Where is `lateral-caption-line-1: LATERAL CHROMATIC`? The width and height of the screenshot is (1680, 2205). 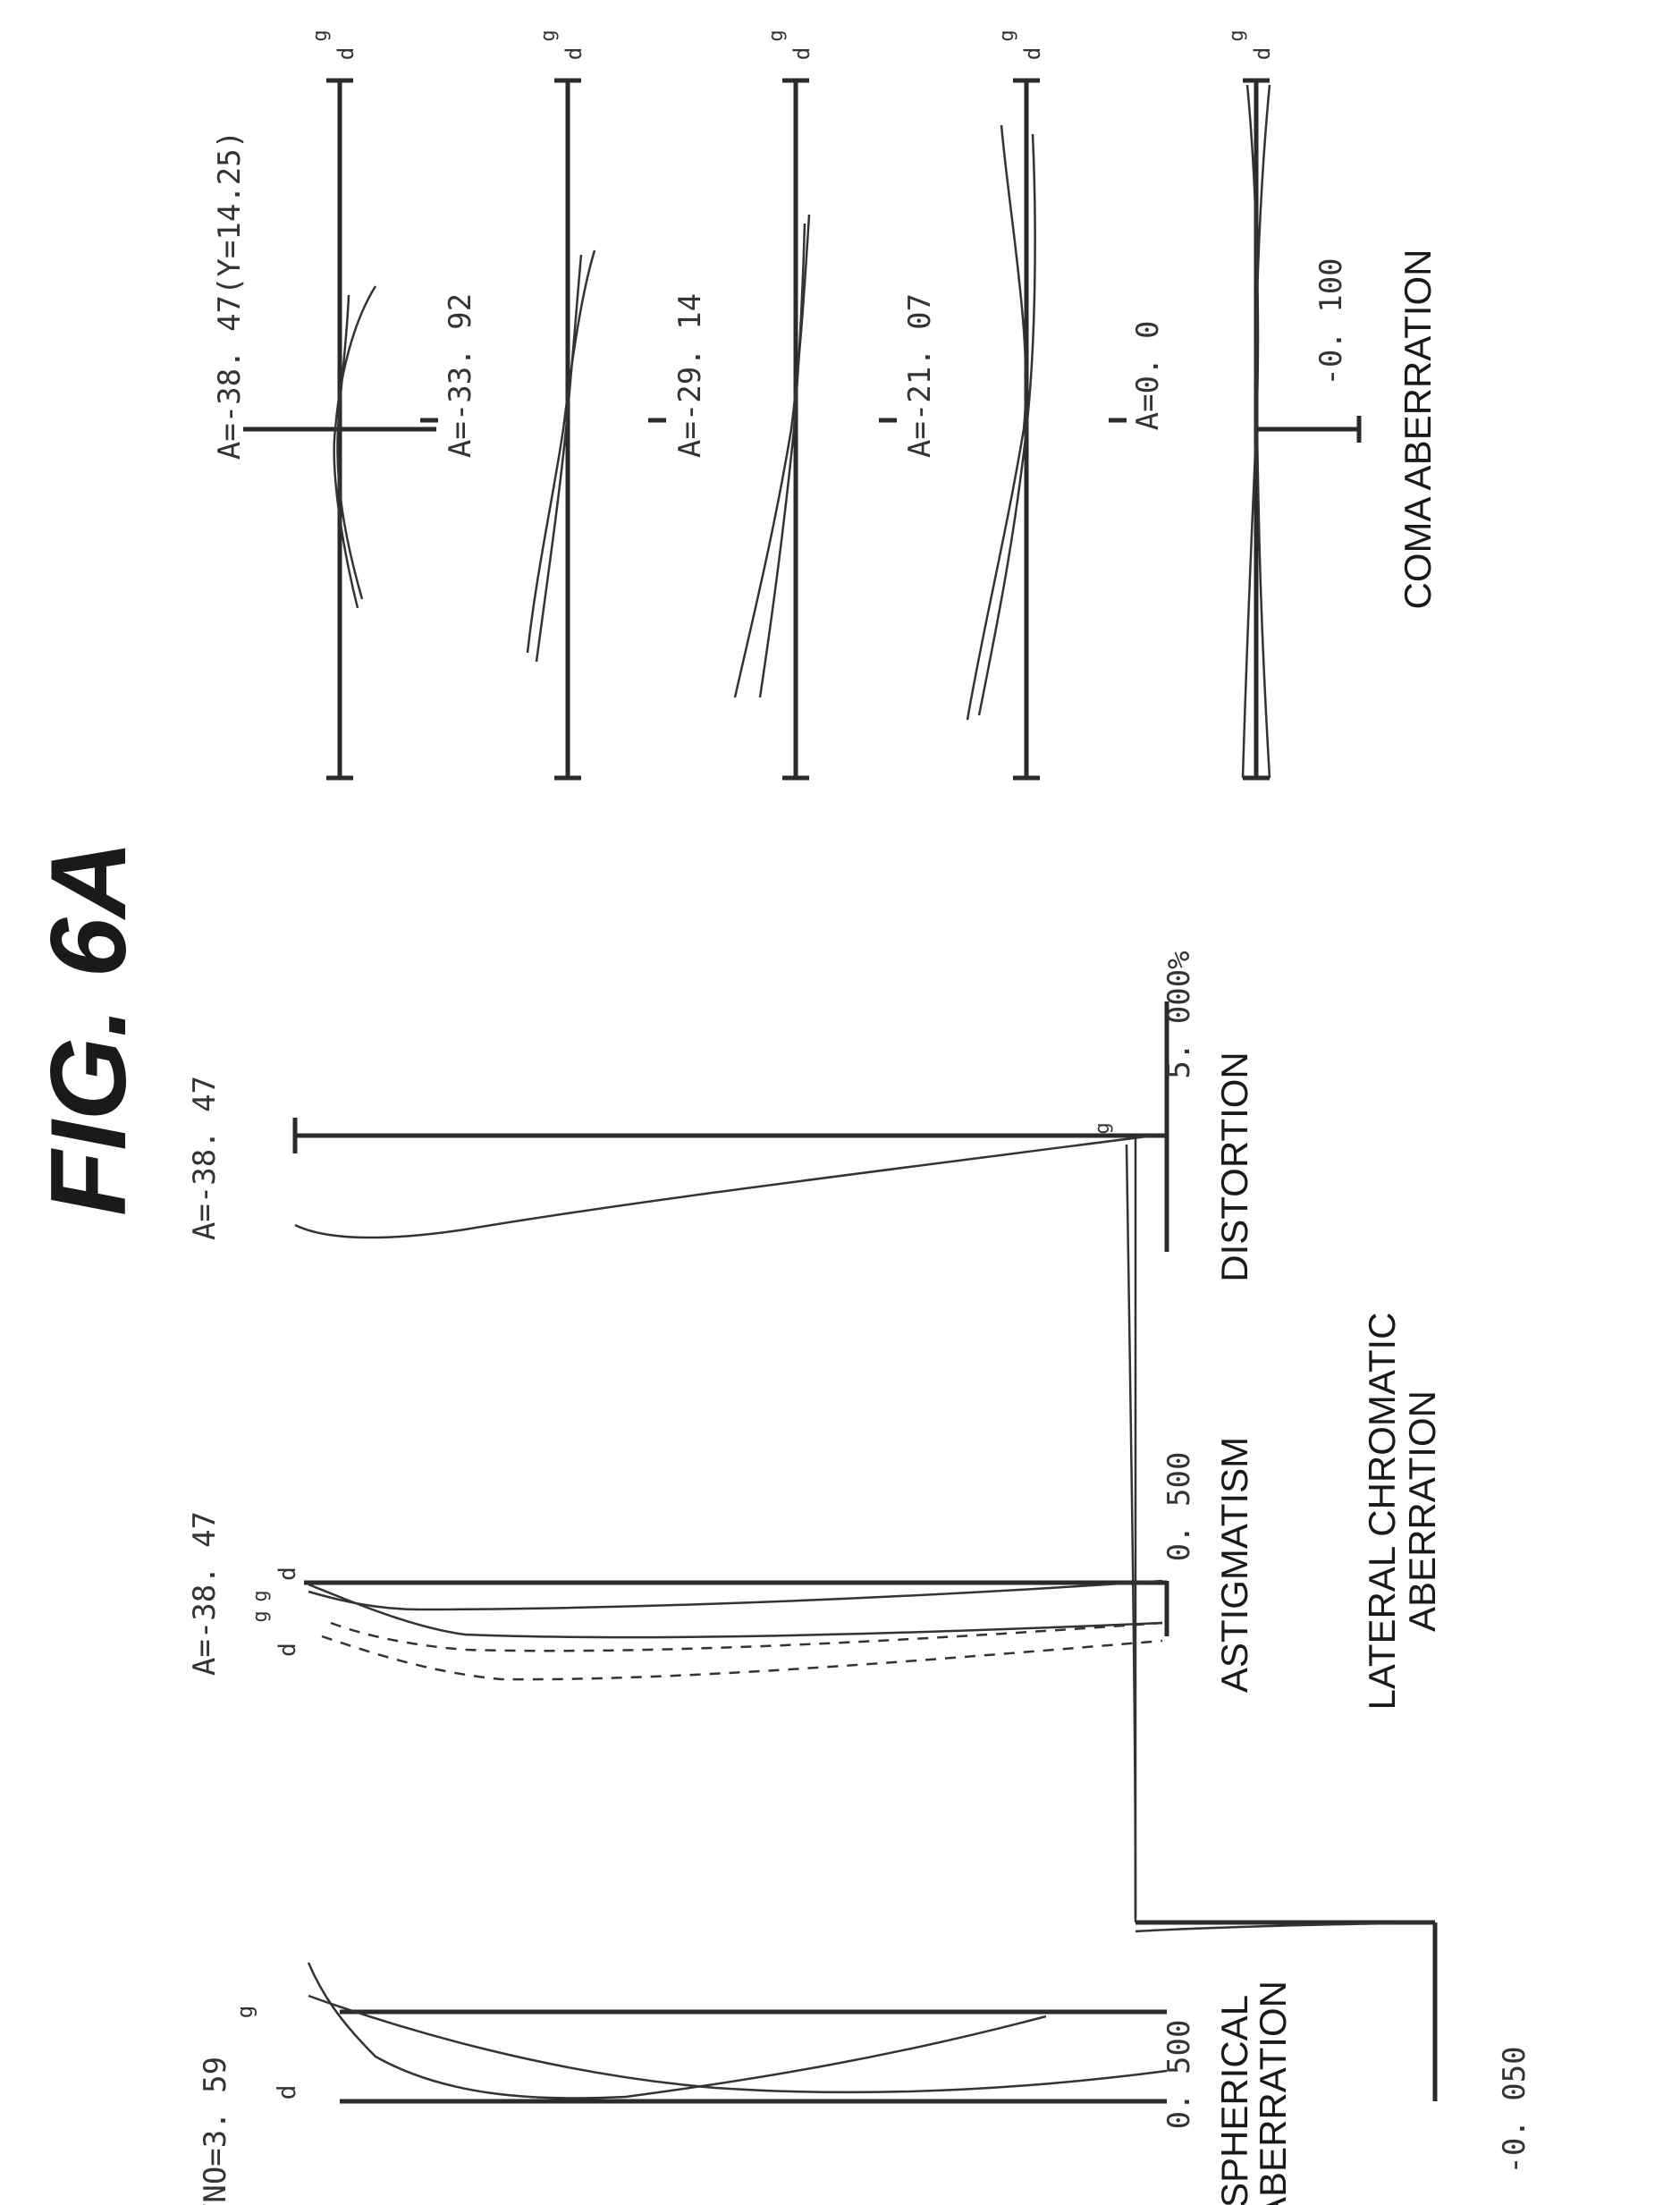
lateral-caption-line-1: LATERAL CHROMATIC is located at coordinates (1382, 1512).